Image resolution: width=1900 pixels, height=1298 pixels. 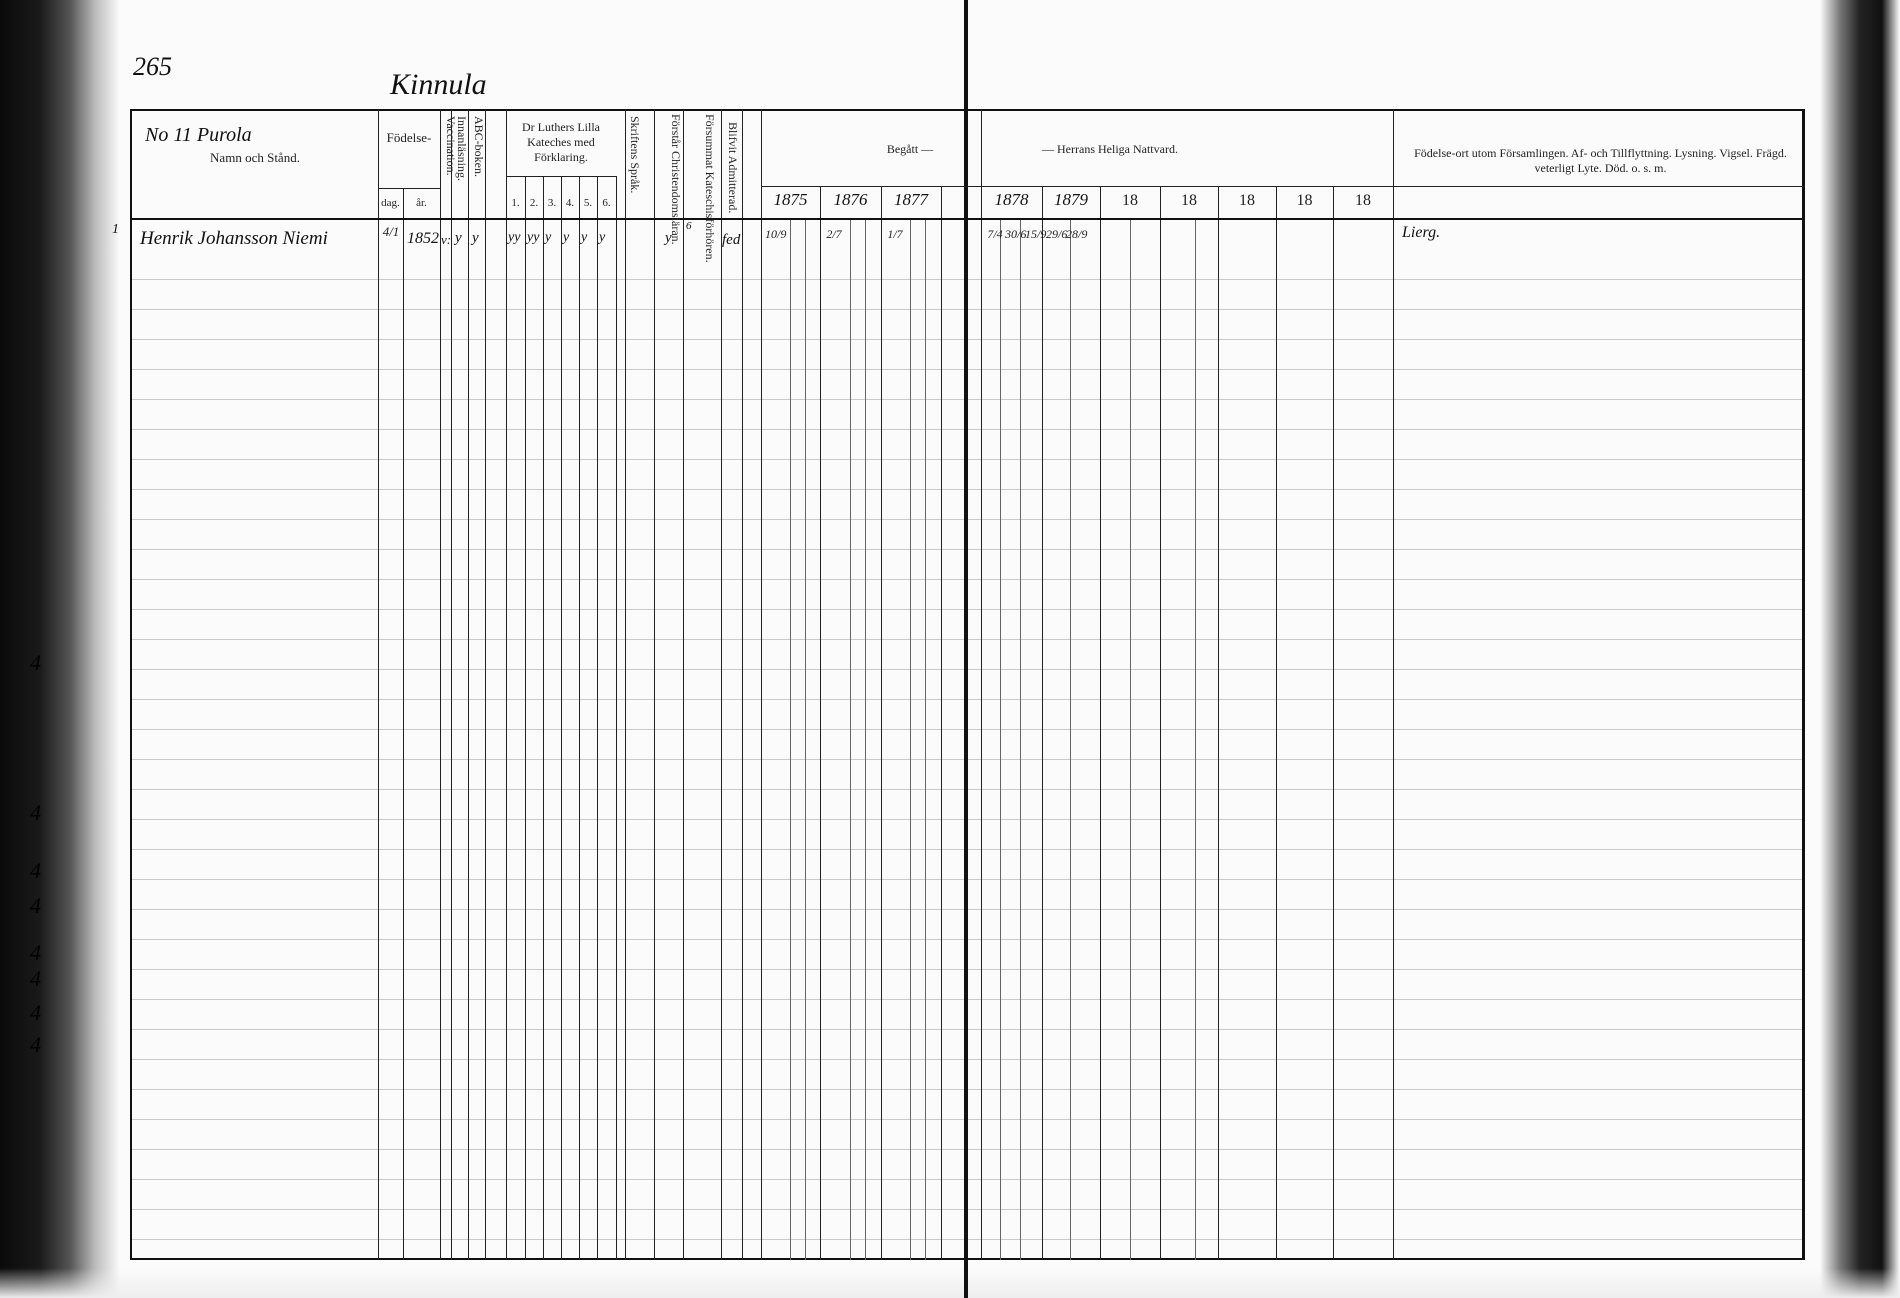 What do you see at coordinates (570, 203) in the screenshot?
I see `catechism-part-header: 4.` at bounding box center [570, 203].